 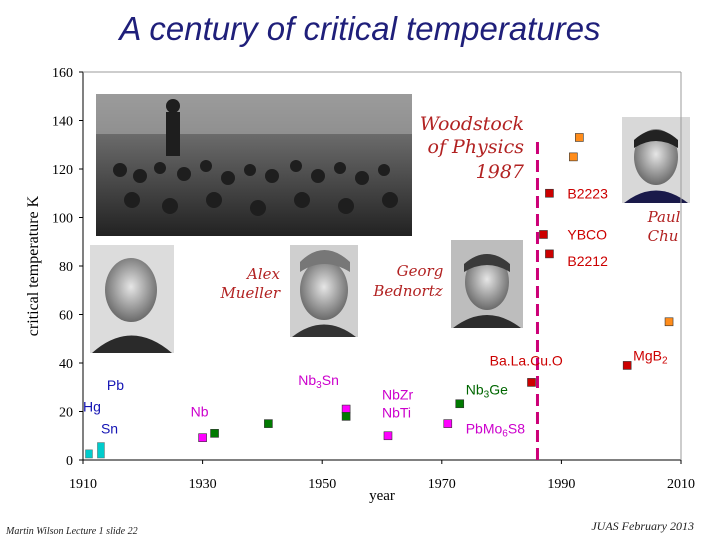 I want to click on material-label: Nb3Ge, so click(x=487, y=391).